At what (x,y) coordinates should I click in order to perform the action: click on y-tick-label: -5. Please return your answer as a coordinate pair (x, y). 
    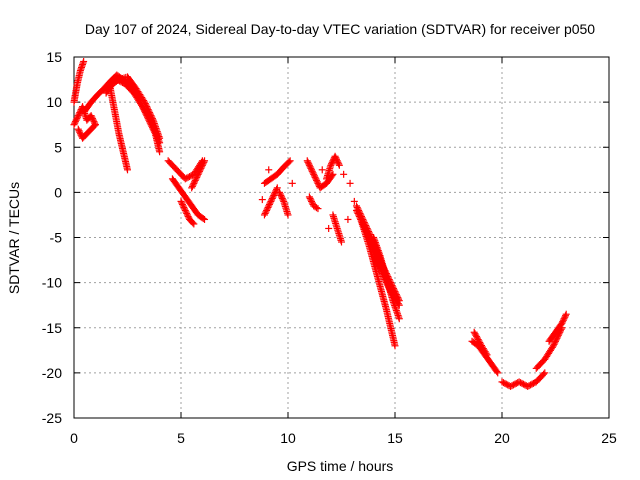
    Looking at the image, I should click on (56, 238).